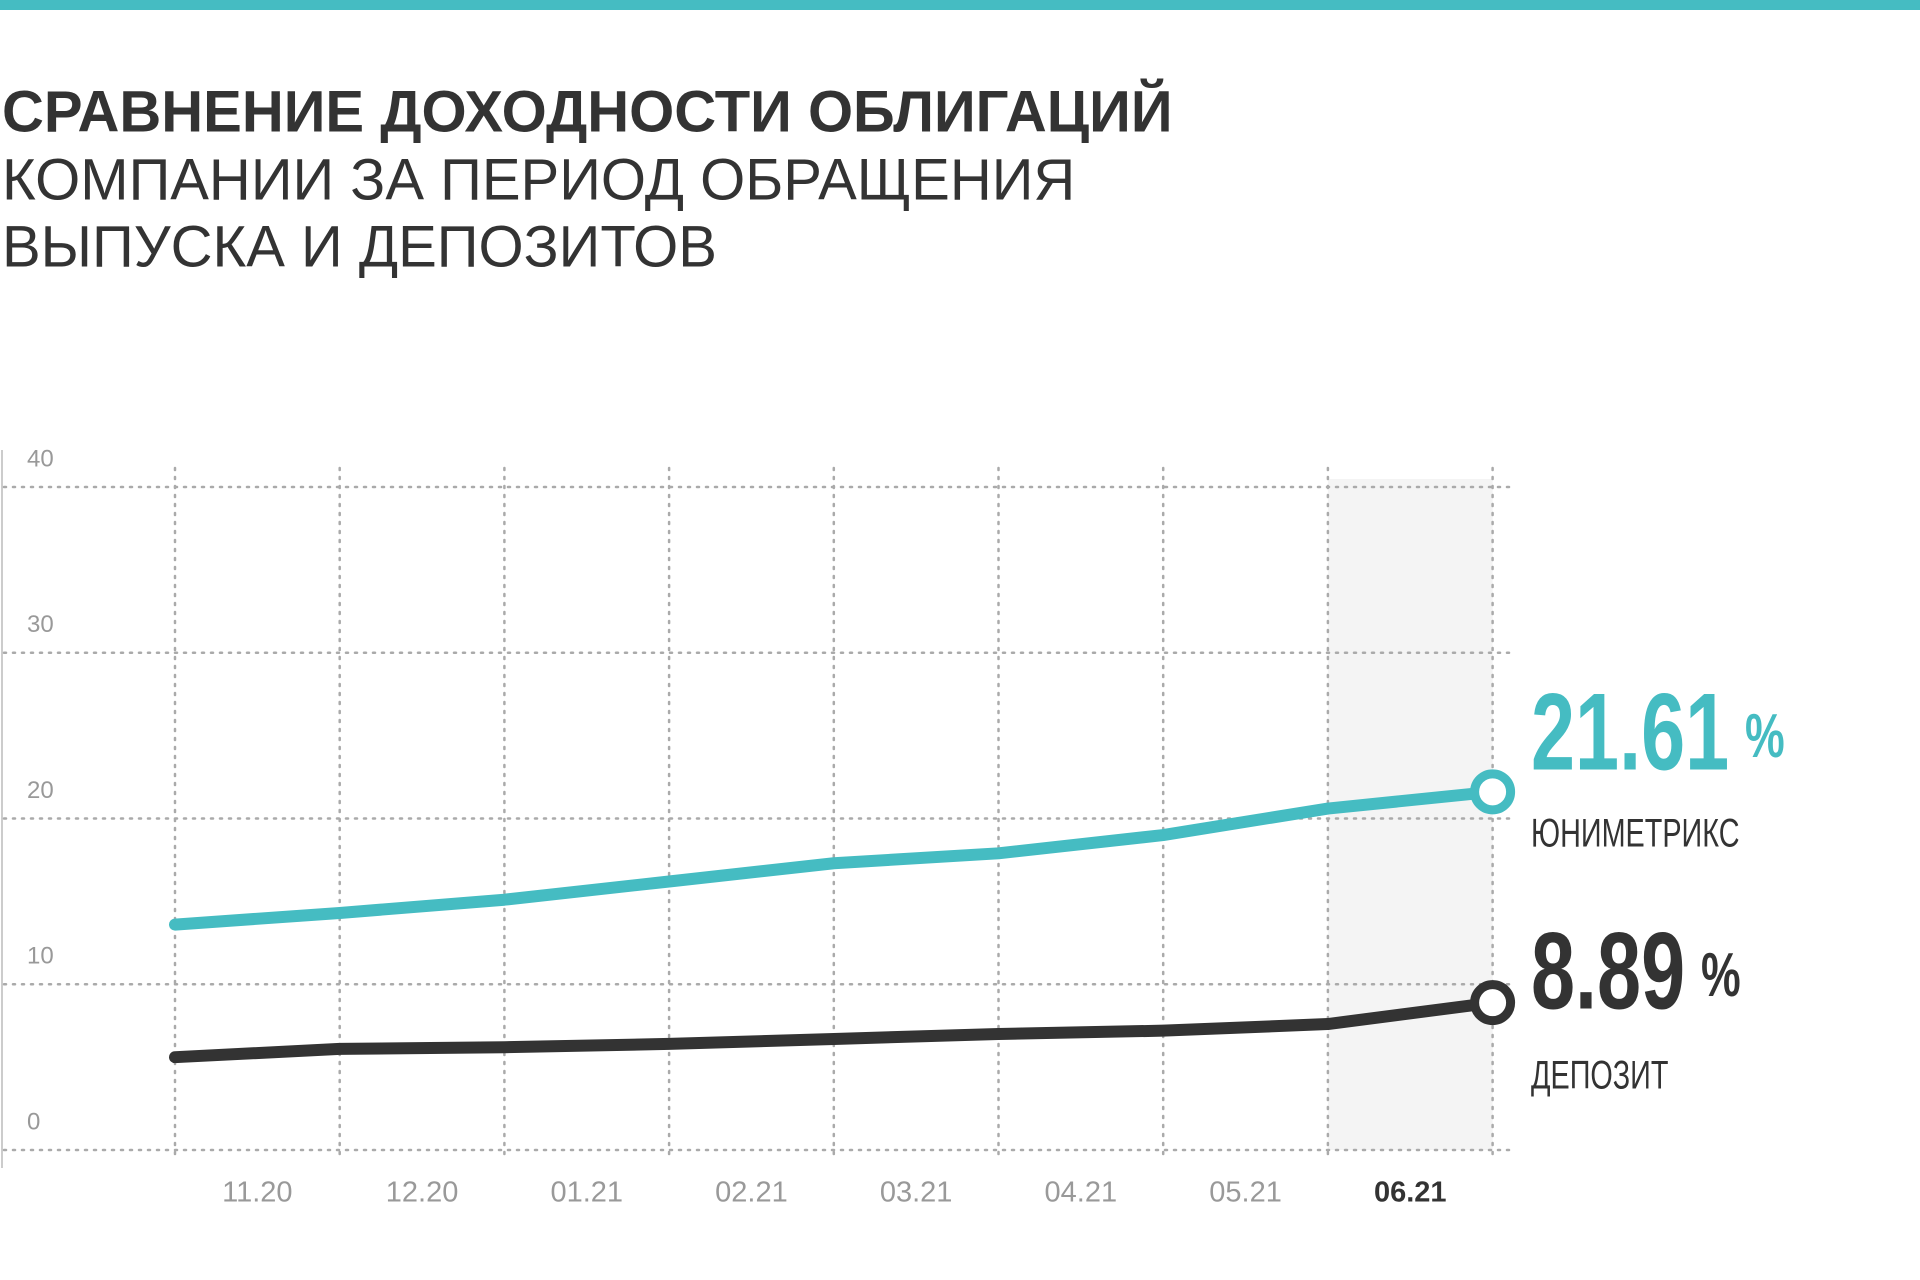  Describe the element at coordinates (33, 1121) in the screenshot. I see `y-tick-label: 0` at that location.